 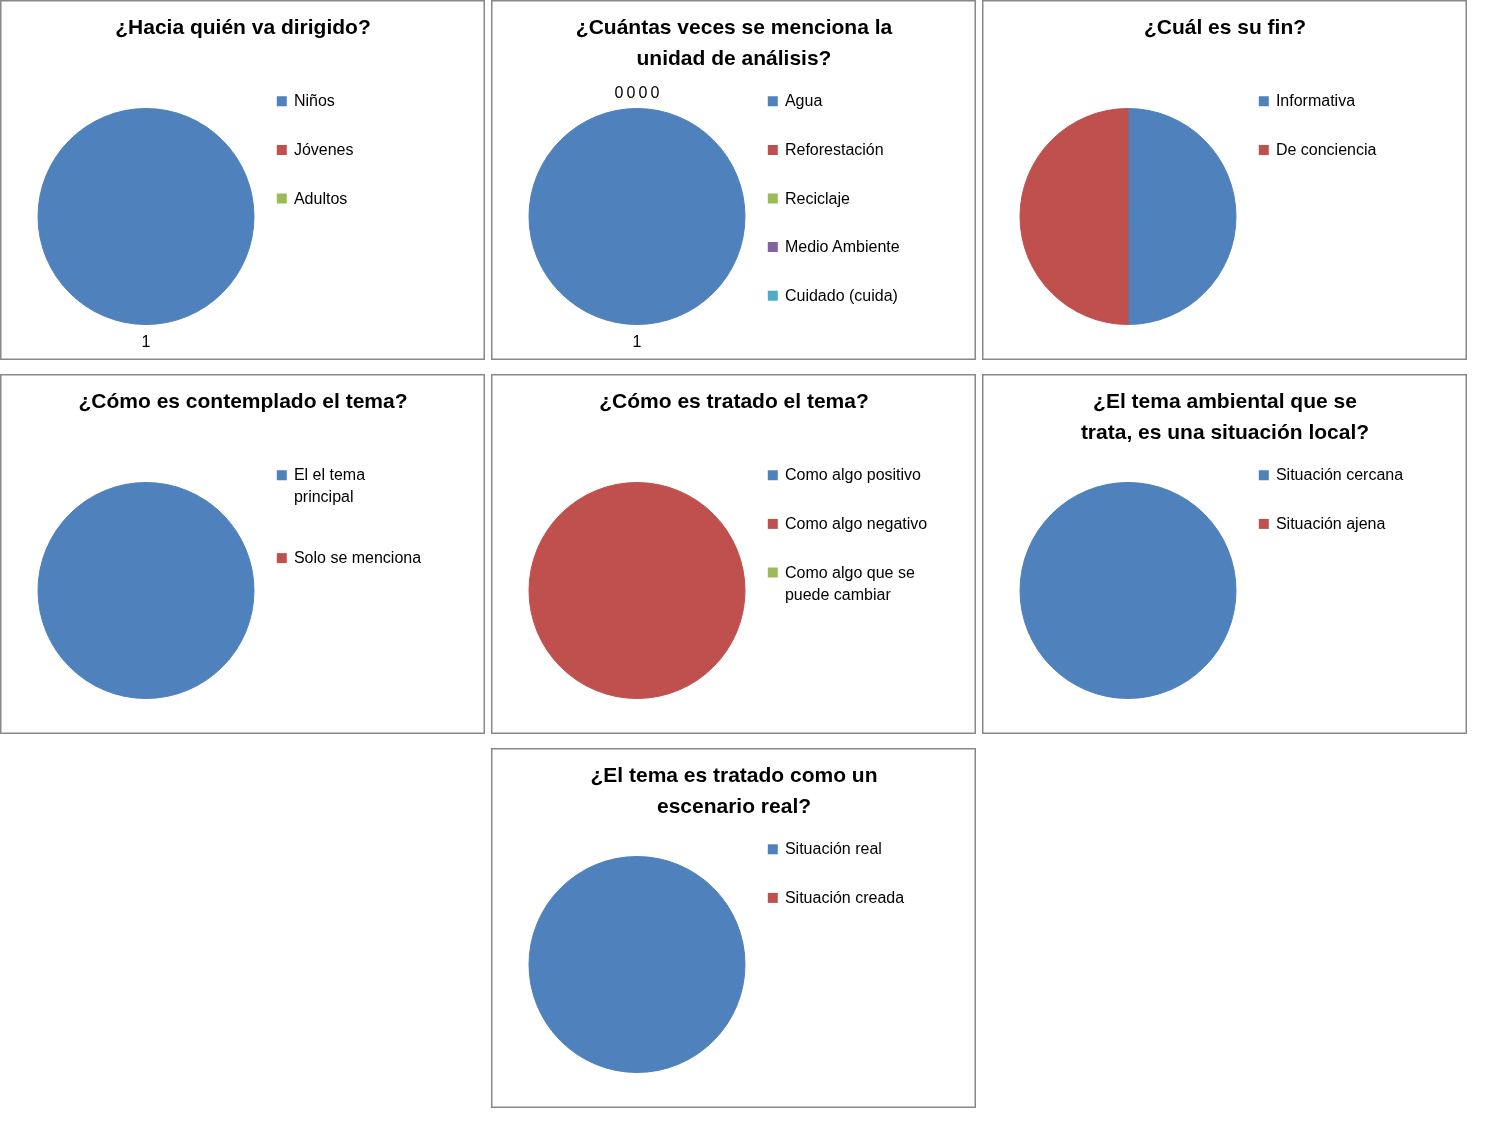 What do you see at coordinates (734, 41) in the screenshot?
I see `chart-title: ¿Cuántas veces se menciona la unidad de análisis?` at bounding box center [734, 41].